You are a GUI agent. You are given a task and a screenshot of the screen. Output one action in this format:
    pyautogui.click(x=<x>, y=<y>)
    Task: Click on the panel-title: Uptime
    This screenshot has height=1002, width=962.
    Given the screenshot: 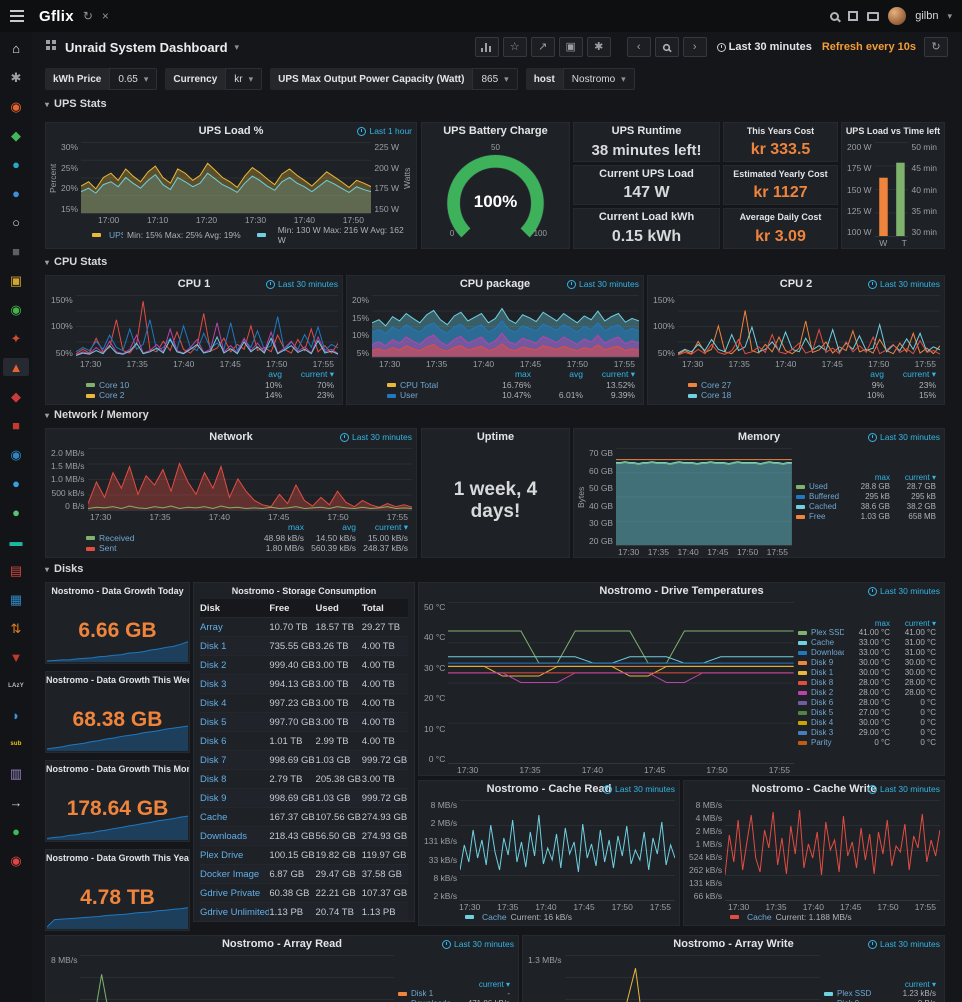 What is the action you would take?
    pyautogui.click(x=495, y=437)
    